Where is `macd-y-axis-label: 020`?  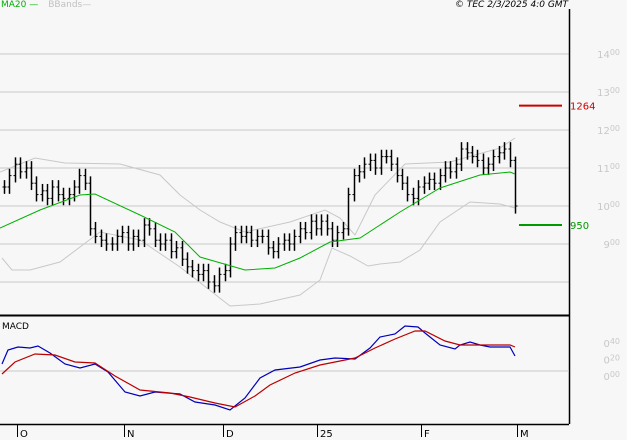
macd-y-axis-label: 020 is located at coordinates (611, 359).